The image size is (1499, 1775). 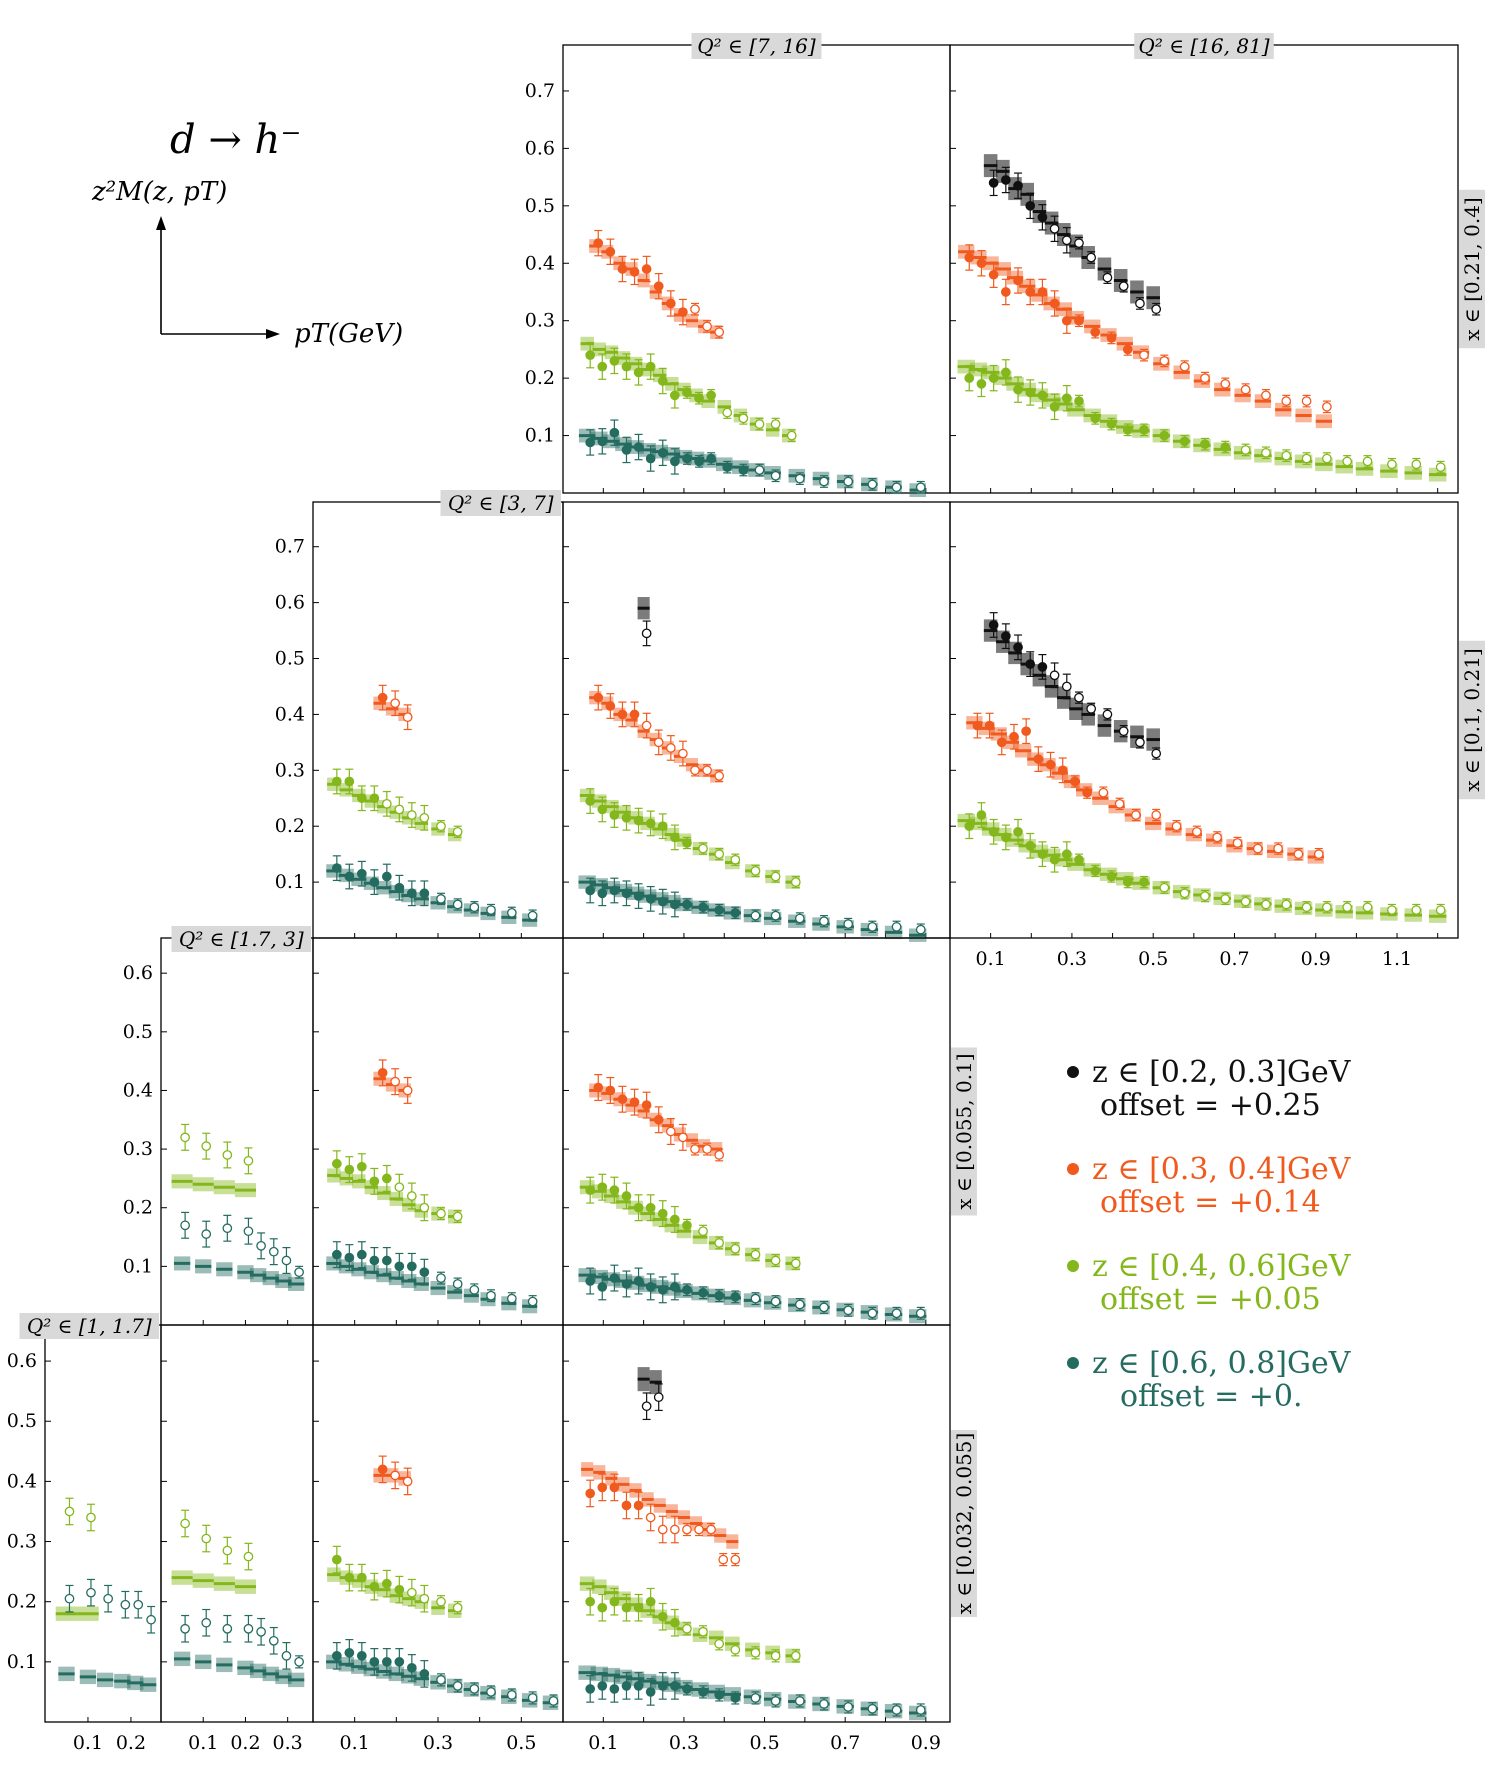 What do you see at coordinates (290, 826) in the screenshot?
I see `y-tick-label: 0.2` at bounding box center [290, 826].